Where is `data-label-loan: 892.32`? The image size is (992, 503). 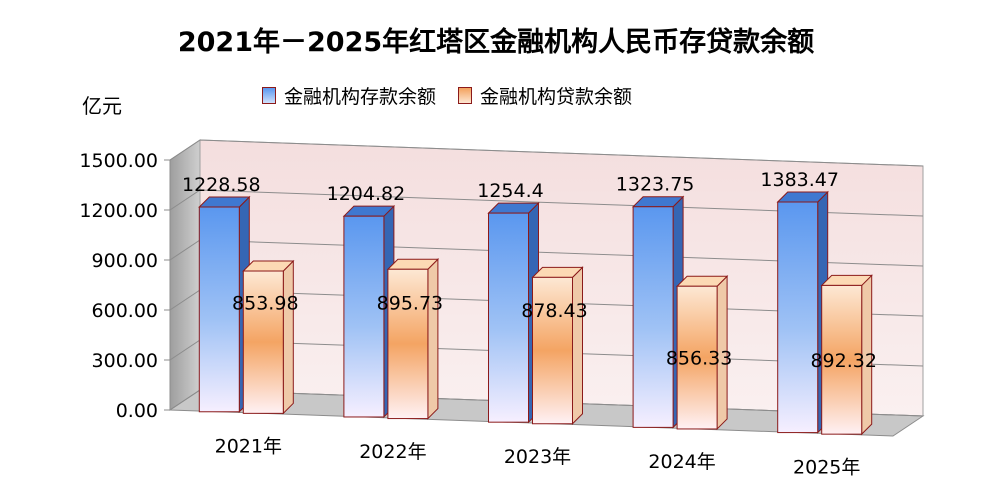
data-label-loan: 892.32 is located at coordinates (843, 361).